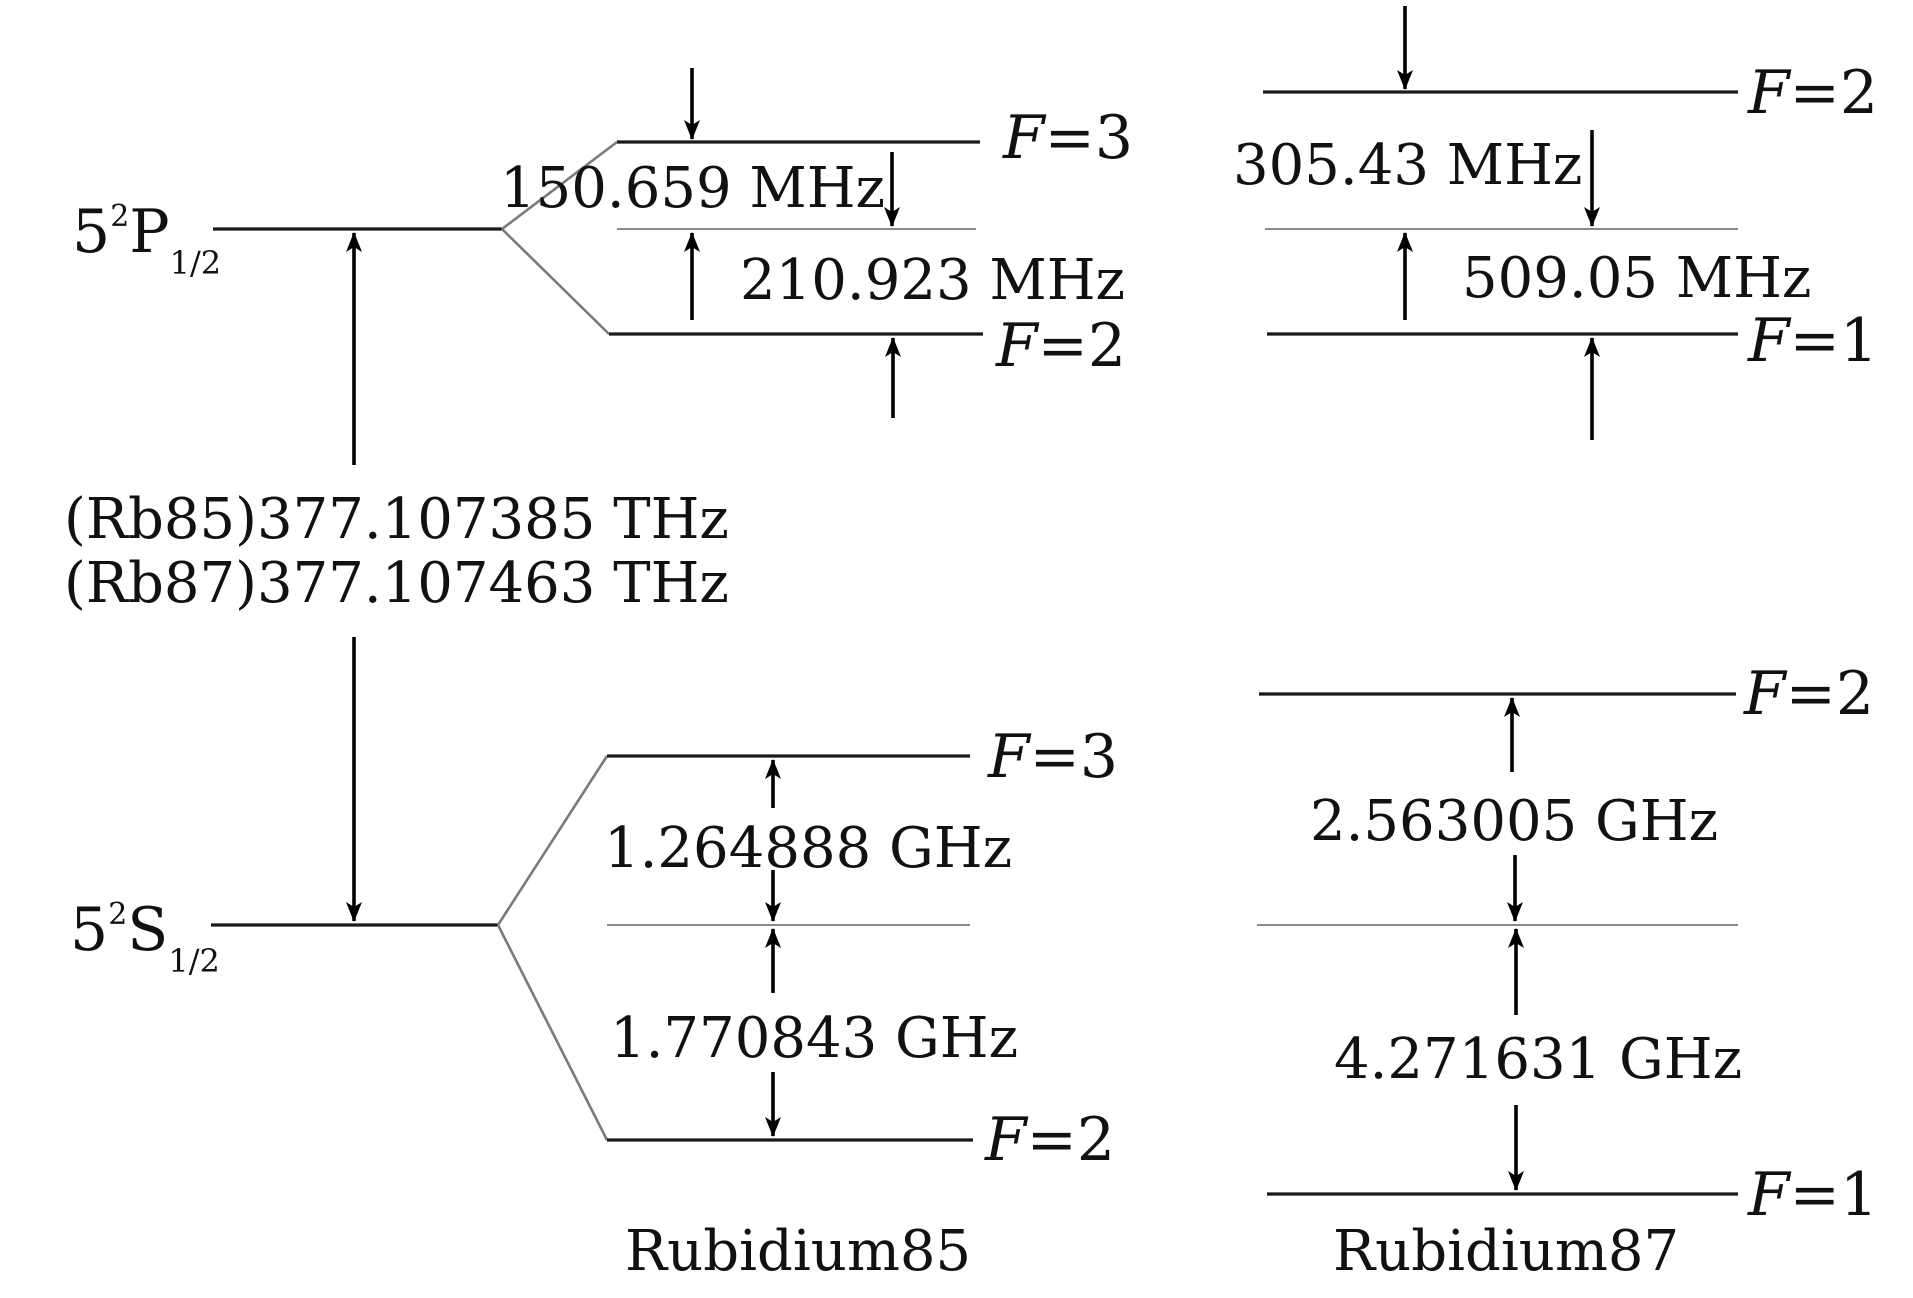 This screenshot has width=1913, height=1298. What do you see at coordinates (396, 519) in the screenshot?
I see `transition-rb85-label: (Rb85)377.107385 THz` at bounding box center [396, 519].